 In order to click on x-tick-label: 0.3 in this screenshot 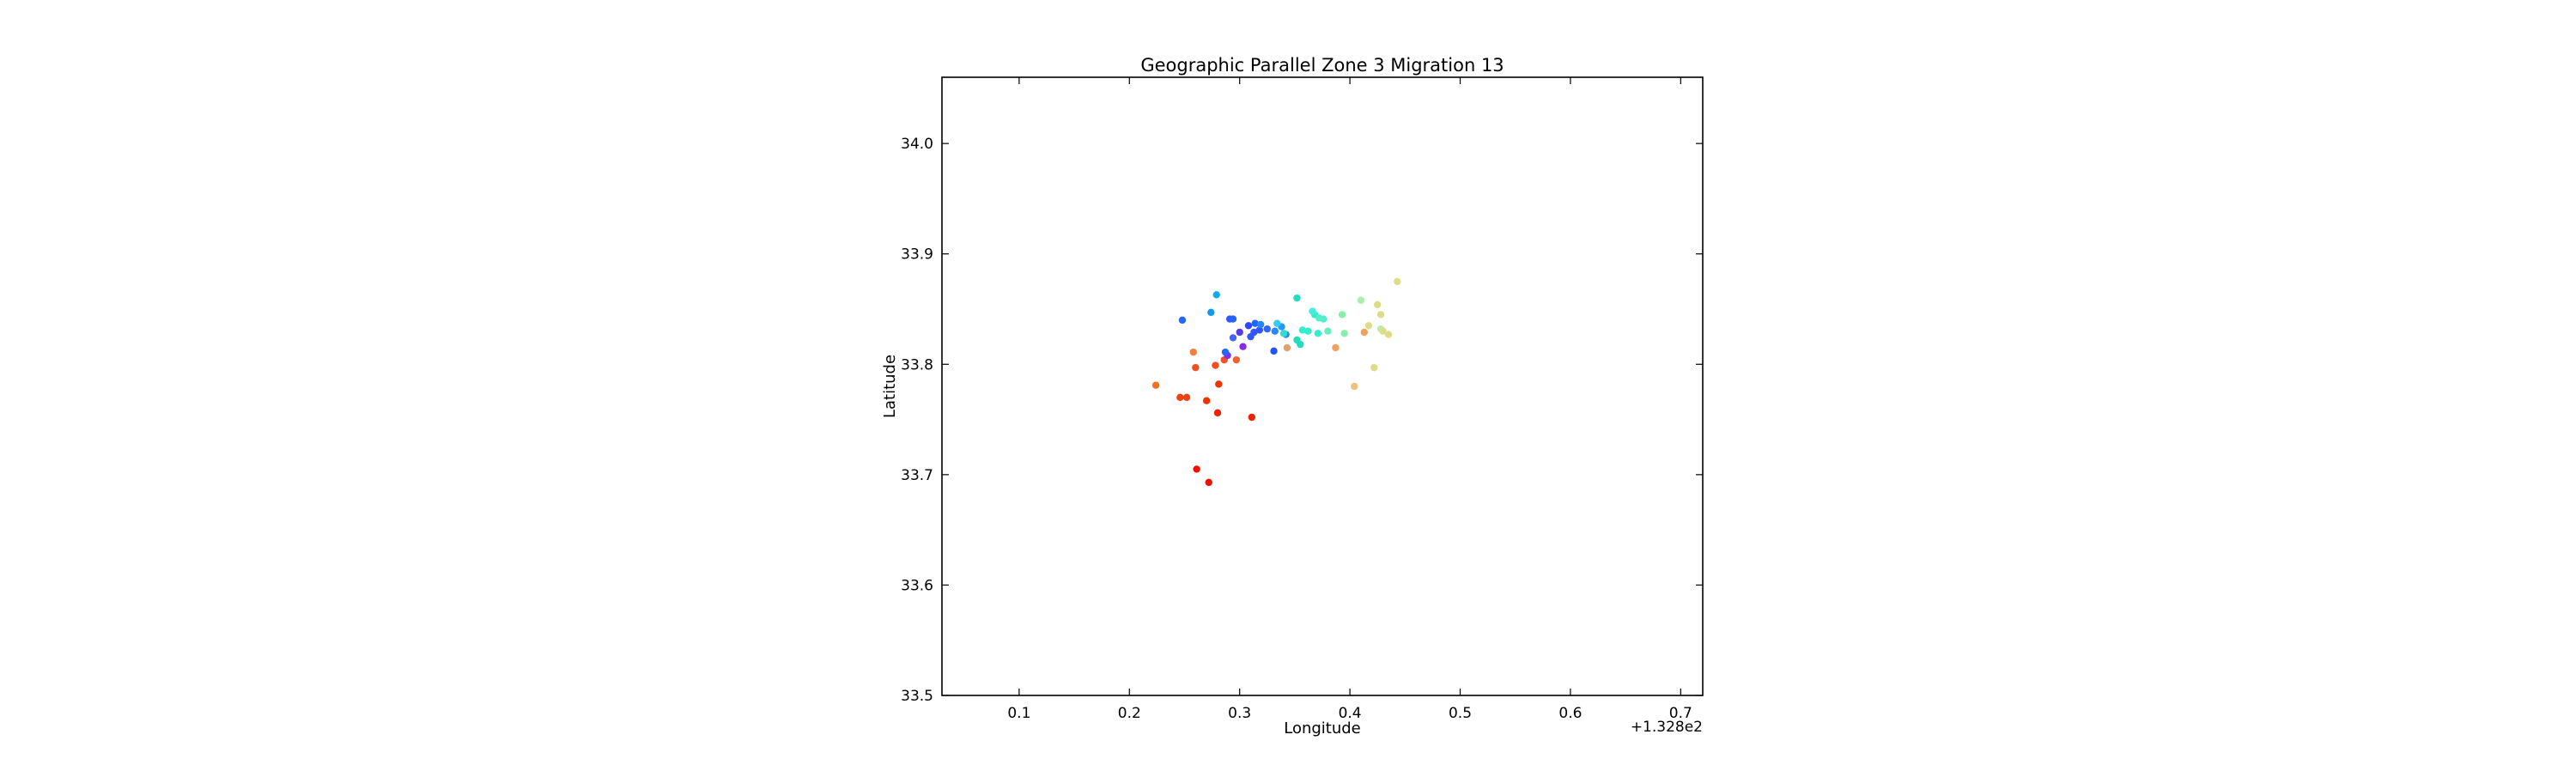, I will do `click(1239, 713)`.